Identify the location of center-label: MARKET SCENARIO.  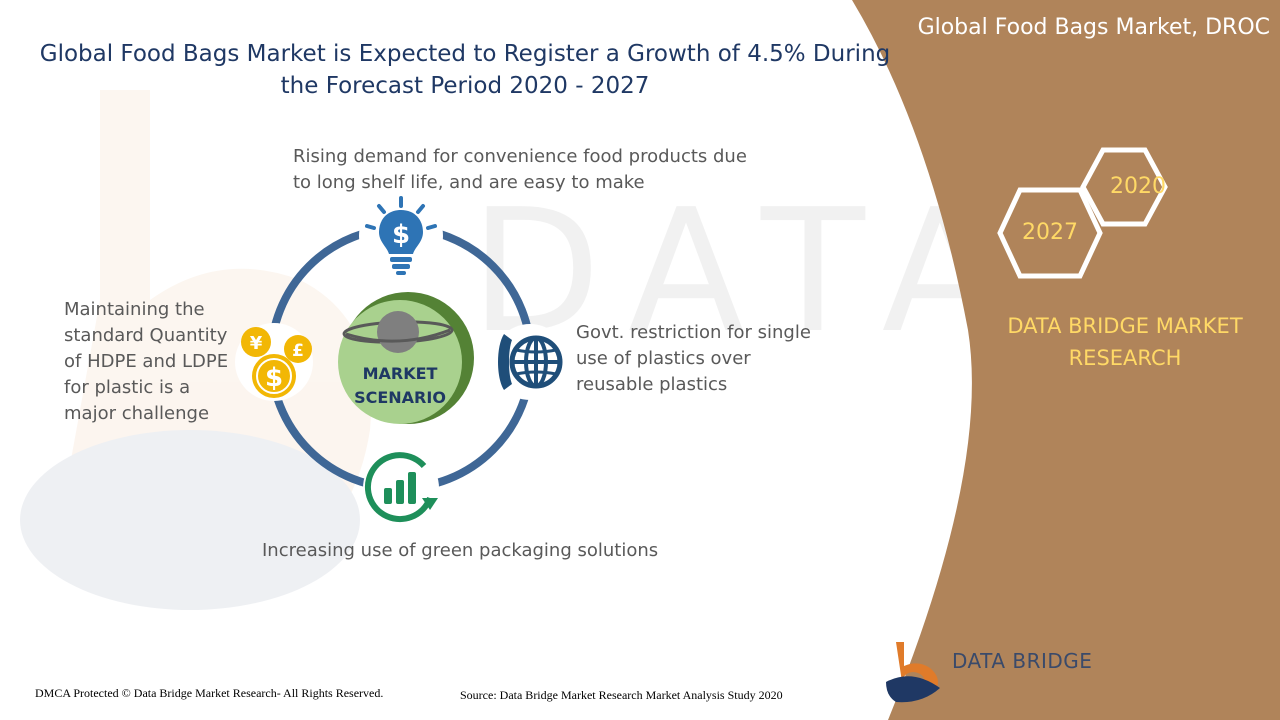
(400, 385).